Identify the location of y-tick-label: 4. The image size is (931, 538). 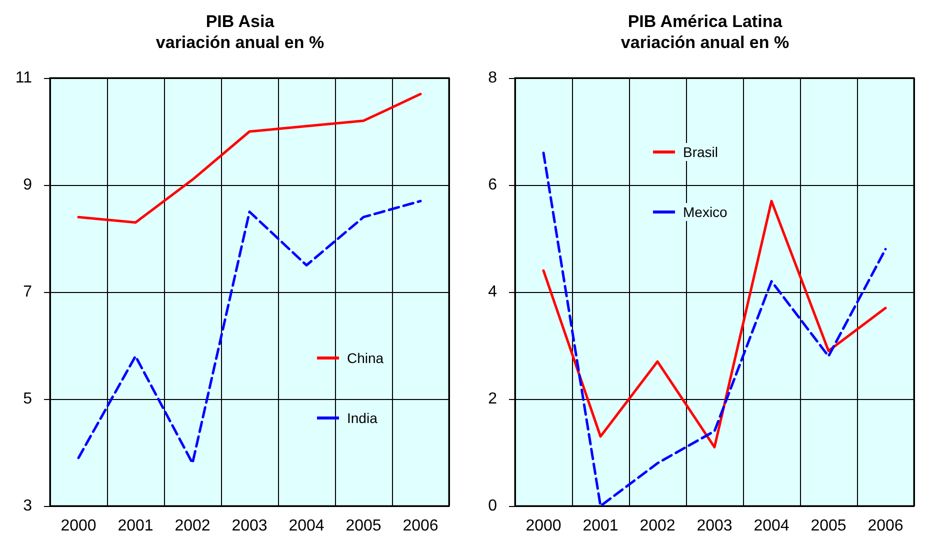
(493, 292).